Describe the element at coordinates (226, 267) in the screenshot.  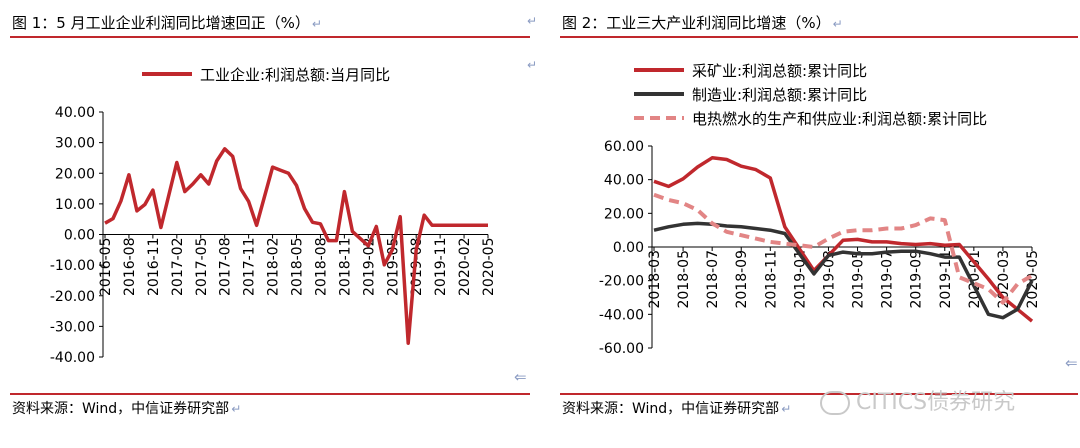
I see `x-tick-label: 2017-08` at that location.